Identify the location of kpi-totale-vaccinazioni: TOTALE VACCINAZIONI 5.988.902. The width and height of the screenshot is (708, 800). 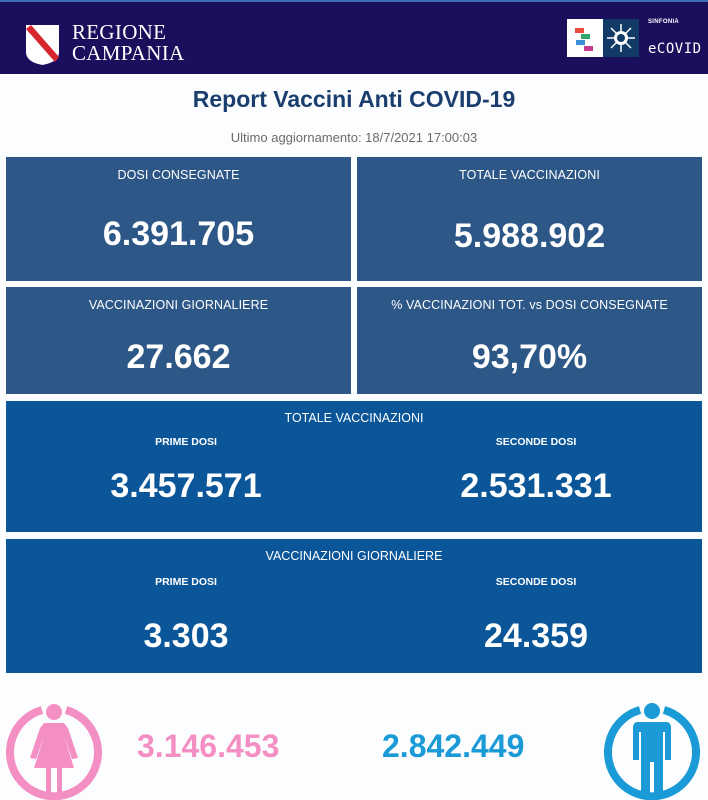
(529, 219).